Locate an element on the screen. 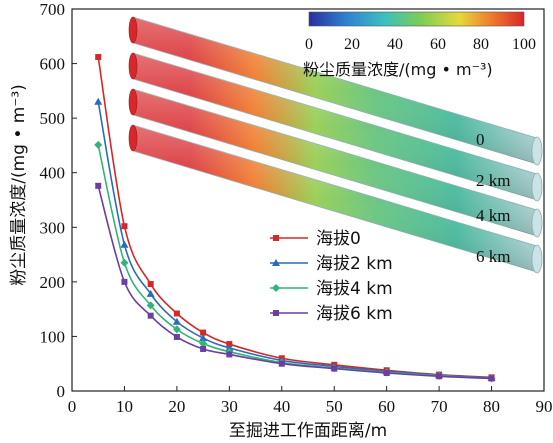  y-tick-label: 400 is located at coordinates (53, 173).